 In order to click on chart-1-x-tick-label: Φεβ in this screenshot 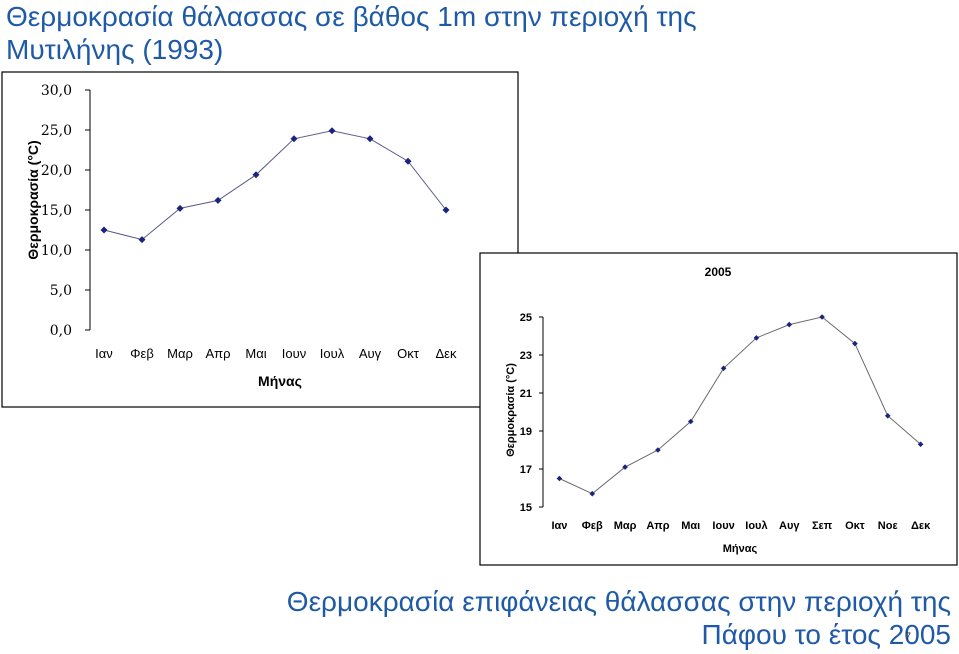, I will do `click(142, 353)`.